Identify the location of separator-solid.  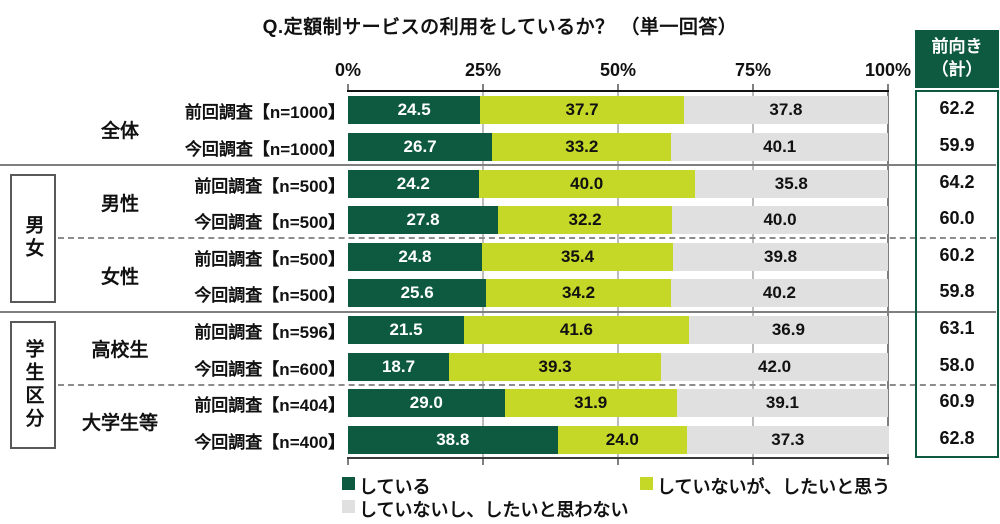
(498, 311).